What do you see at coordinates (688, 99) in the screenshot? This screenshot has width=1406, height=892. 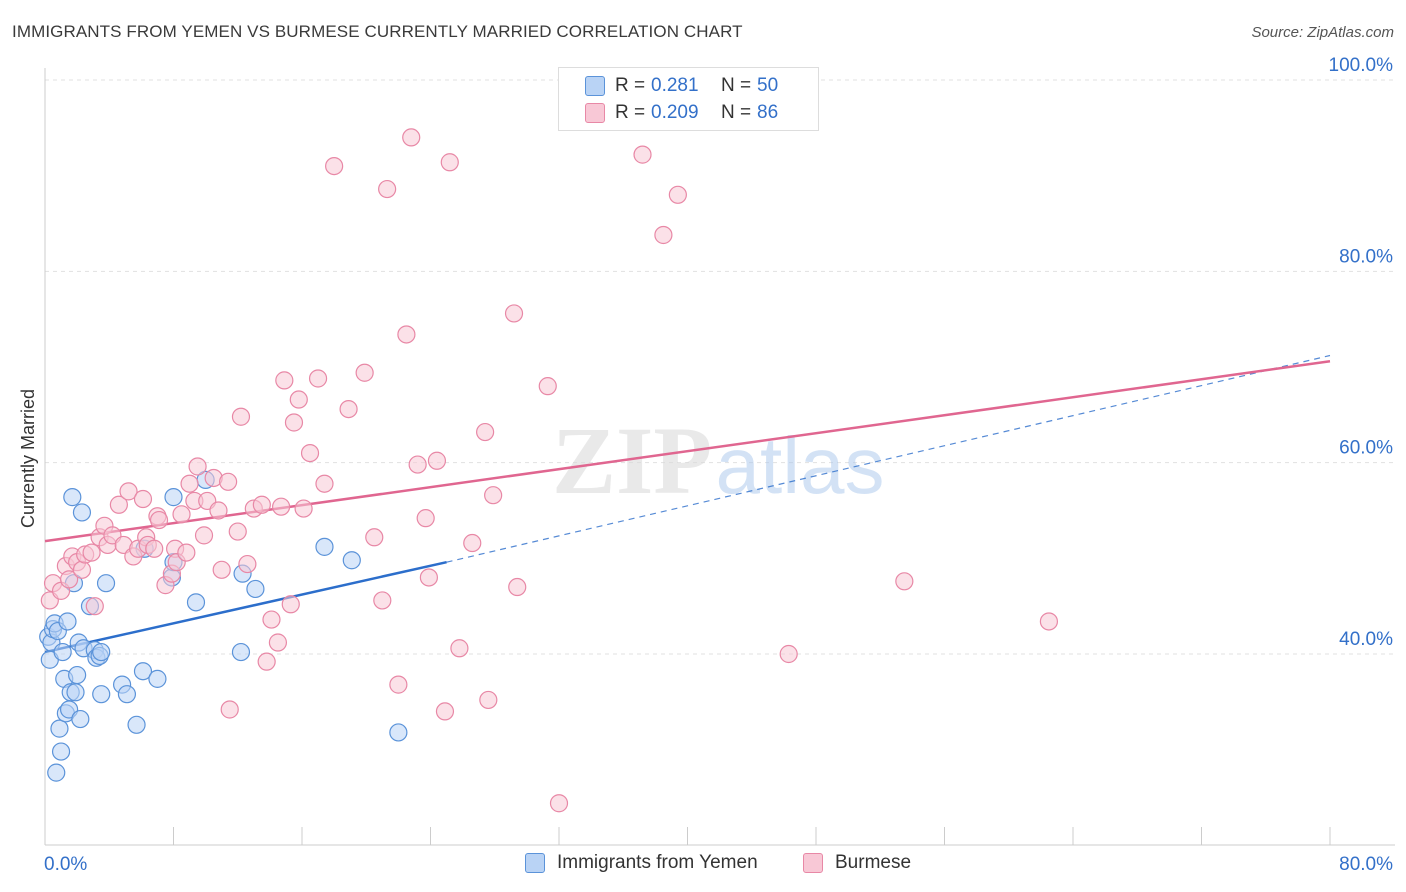 I see `correlation-legend: R = 0.281 N = 50 R = 0.209 N = 86` at bounding box center [688, 99].